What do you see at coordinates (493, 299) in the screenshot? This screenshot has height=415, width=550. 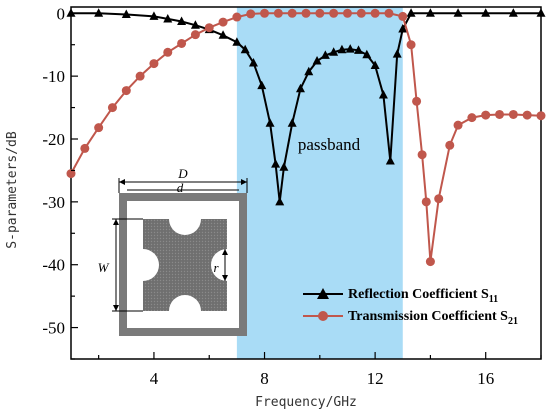 I see `legend-sub-reflection: 11` at bounding box center [493, 299].